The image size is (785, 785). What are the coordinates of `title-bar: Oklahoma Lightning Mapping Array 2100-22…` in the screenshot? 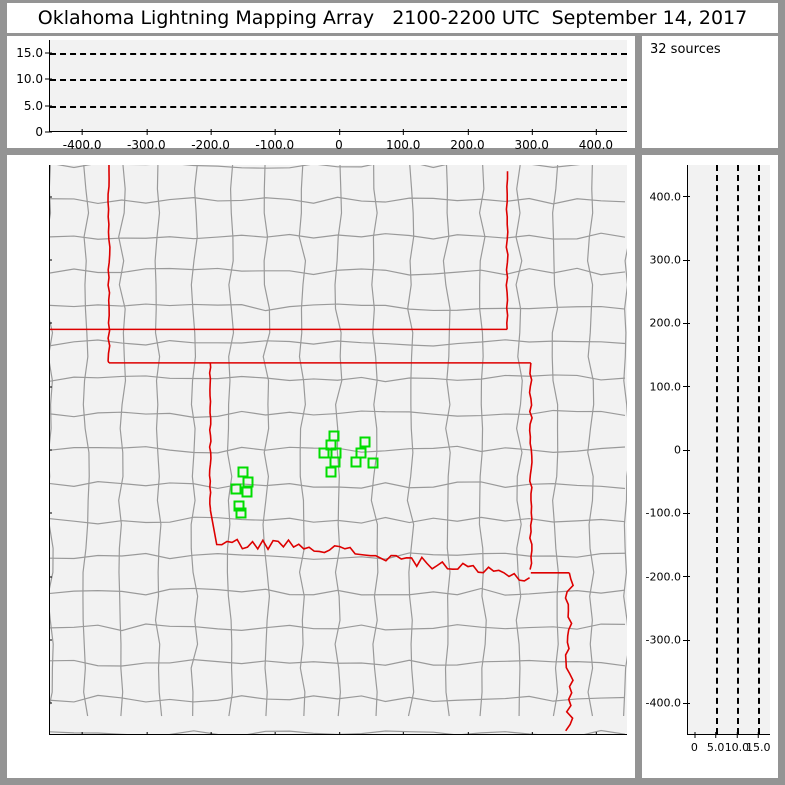 It's located at (392, 18).